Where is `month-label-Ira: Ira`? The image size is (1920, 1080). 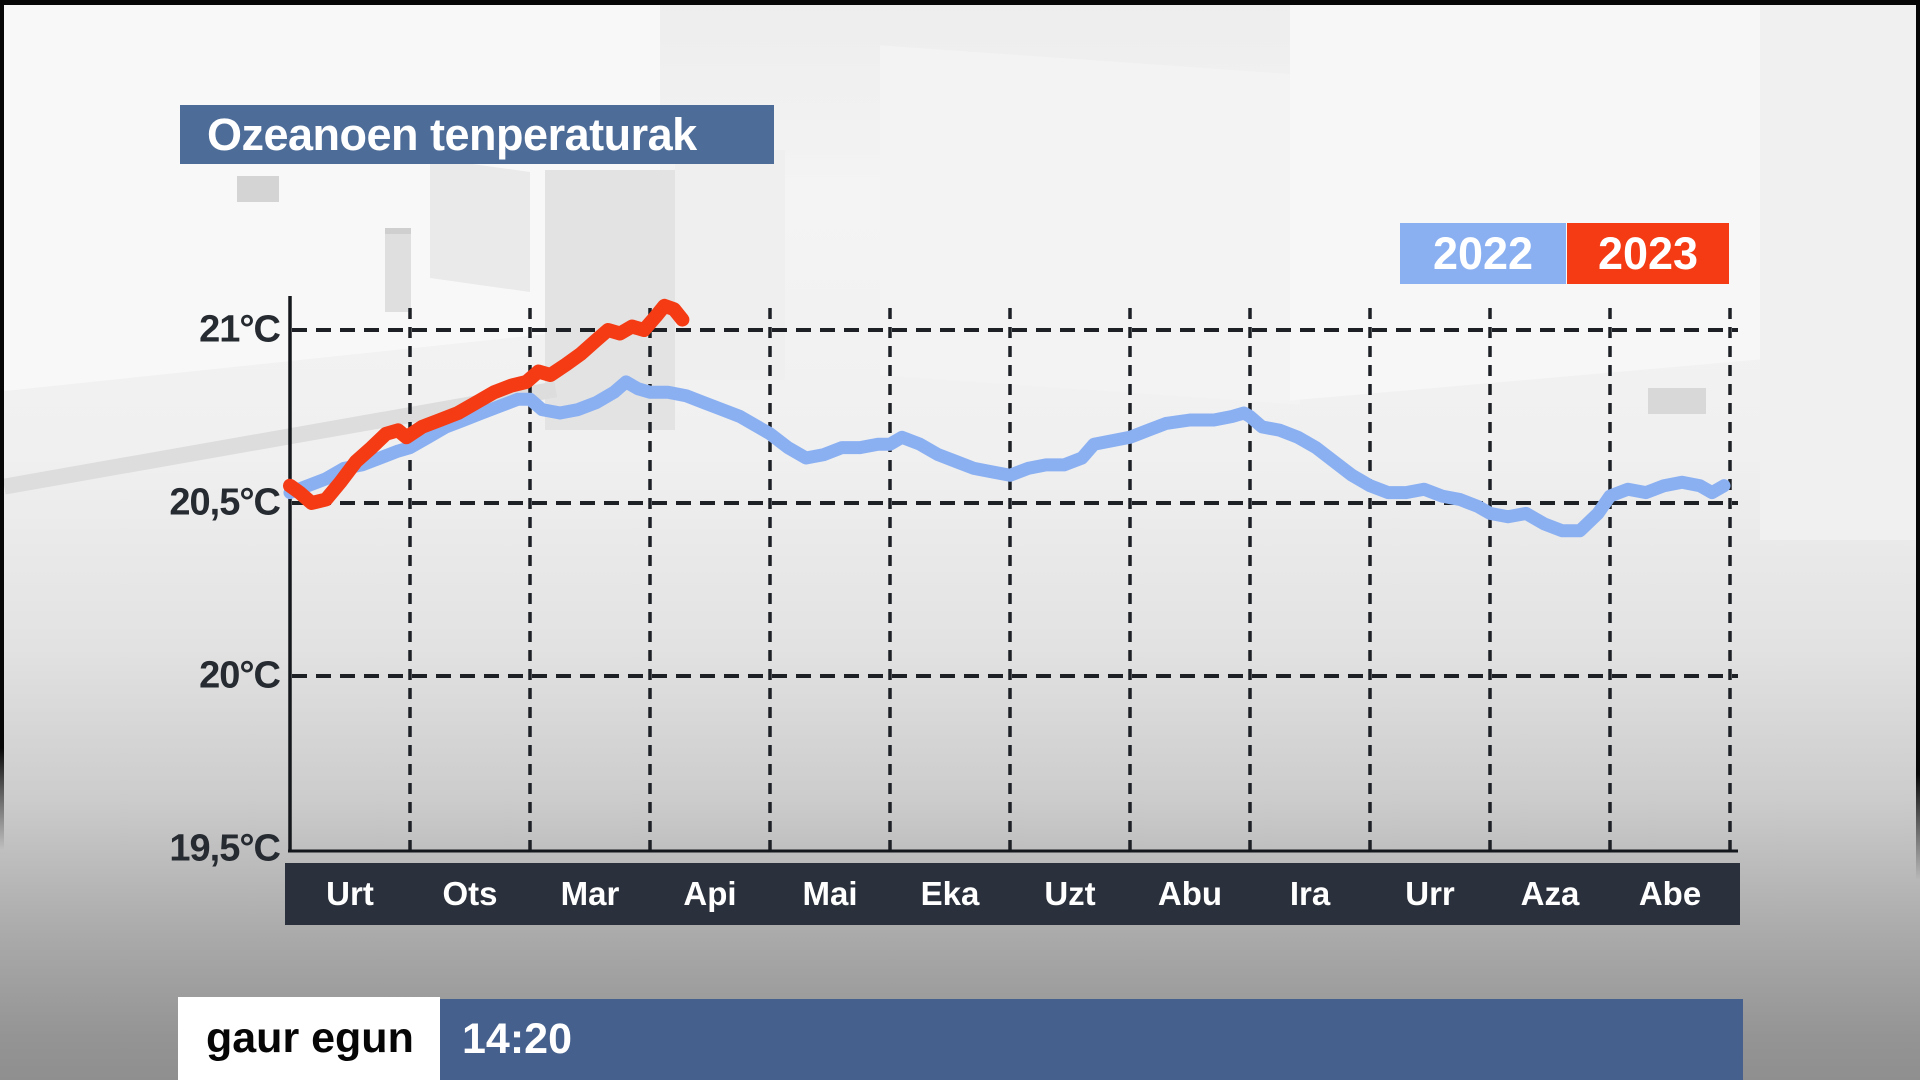 month-label-Ira: Ira is located at coordinates (1310, 893).